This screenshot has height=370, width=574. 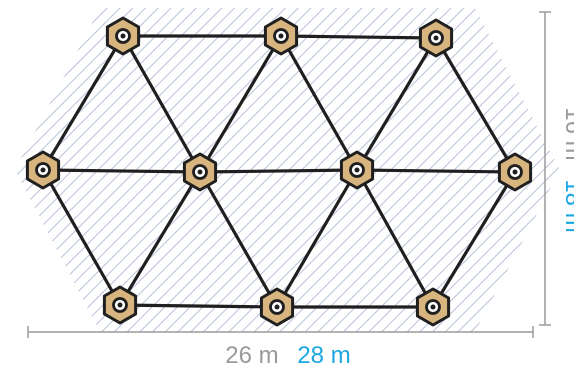 What do you see at coordinates (475, 105) in the screenshot?
I see `edge-top-right-to-middle-right` at bounding box center [475, 105].